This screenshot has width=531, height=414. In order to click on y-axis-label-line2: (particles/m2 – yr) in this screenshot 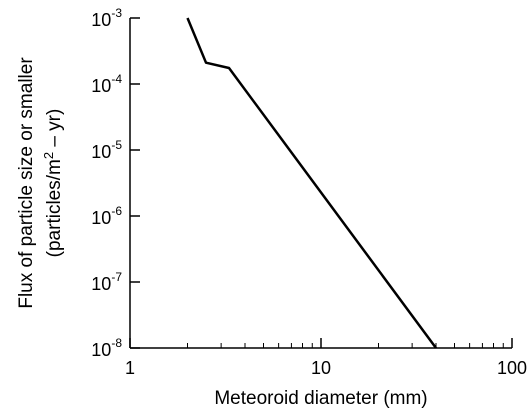, I will do `click(53, 183)`.